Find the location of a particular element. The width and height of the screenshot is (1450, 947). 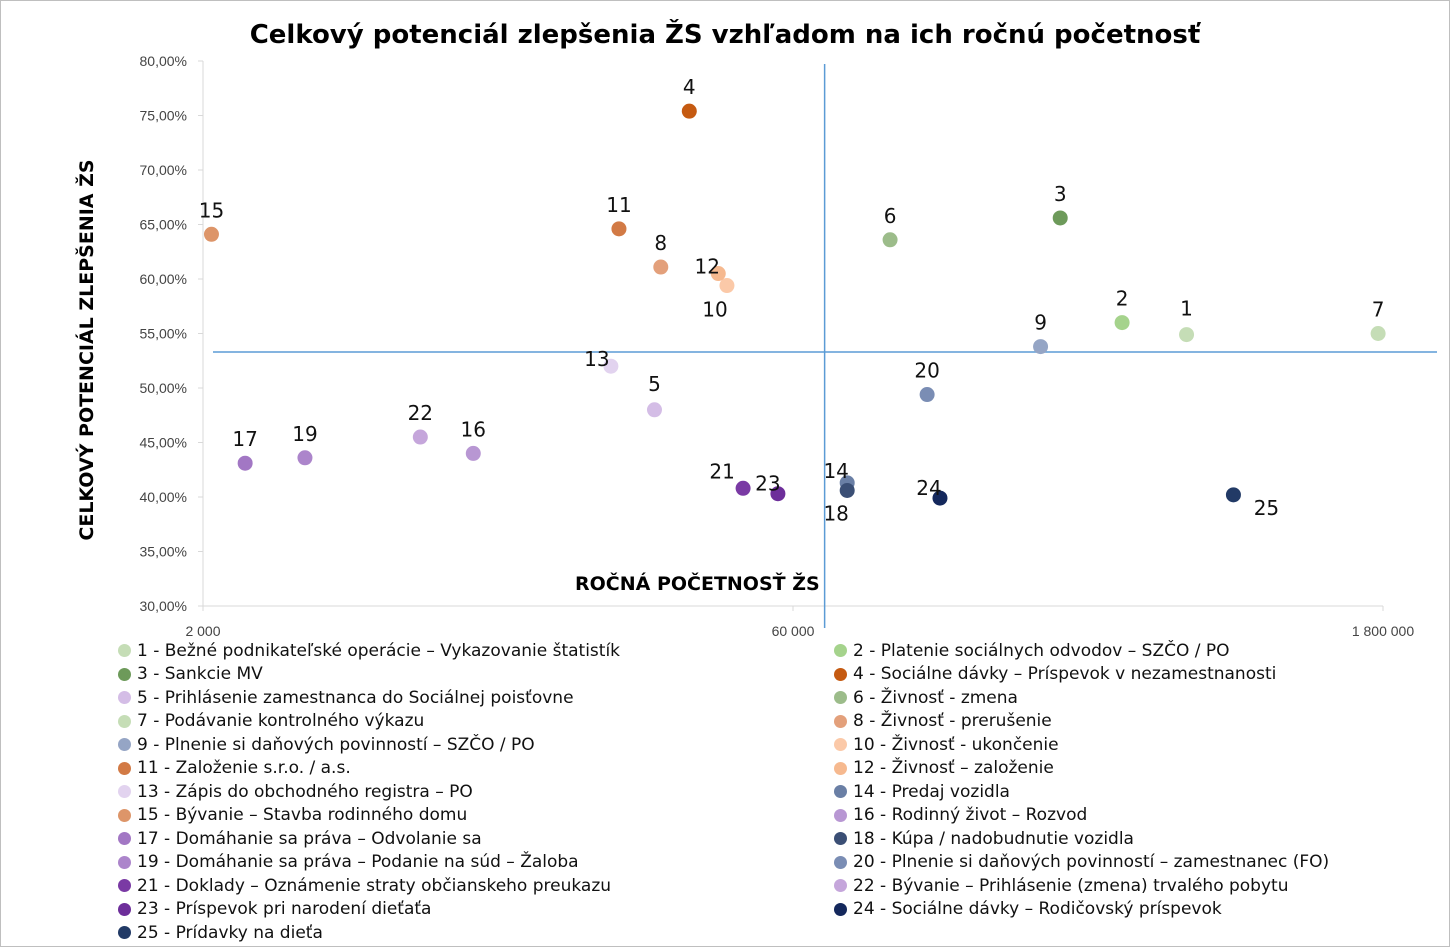

y-tick-label: 65,00% is located at coordinates (163, 225).